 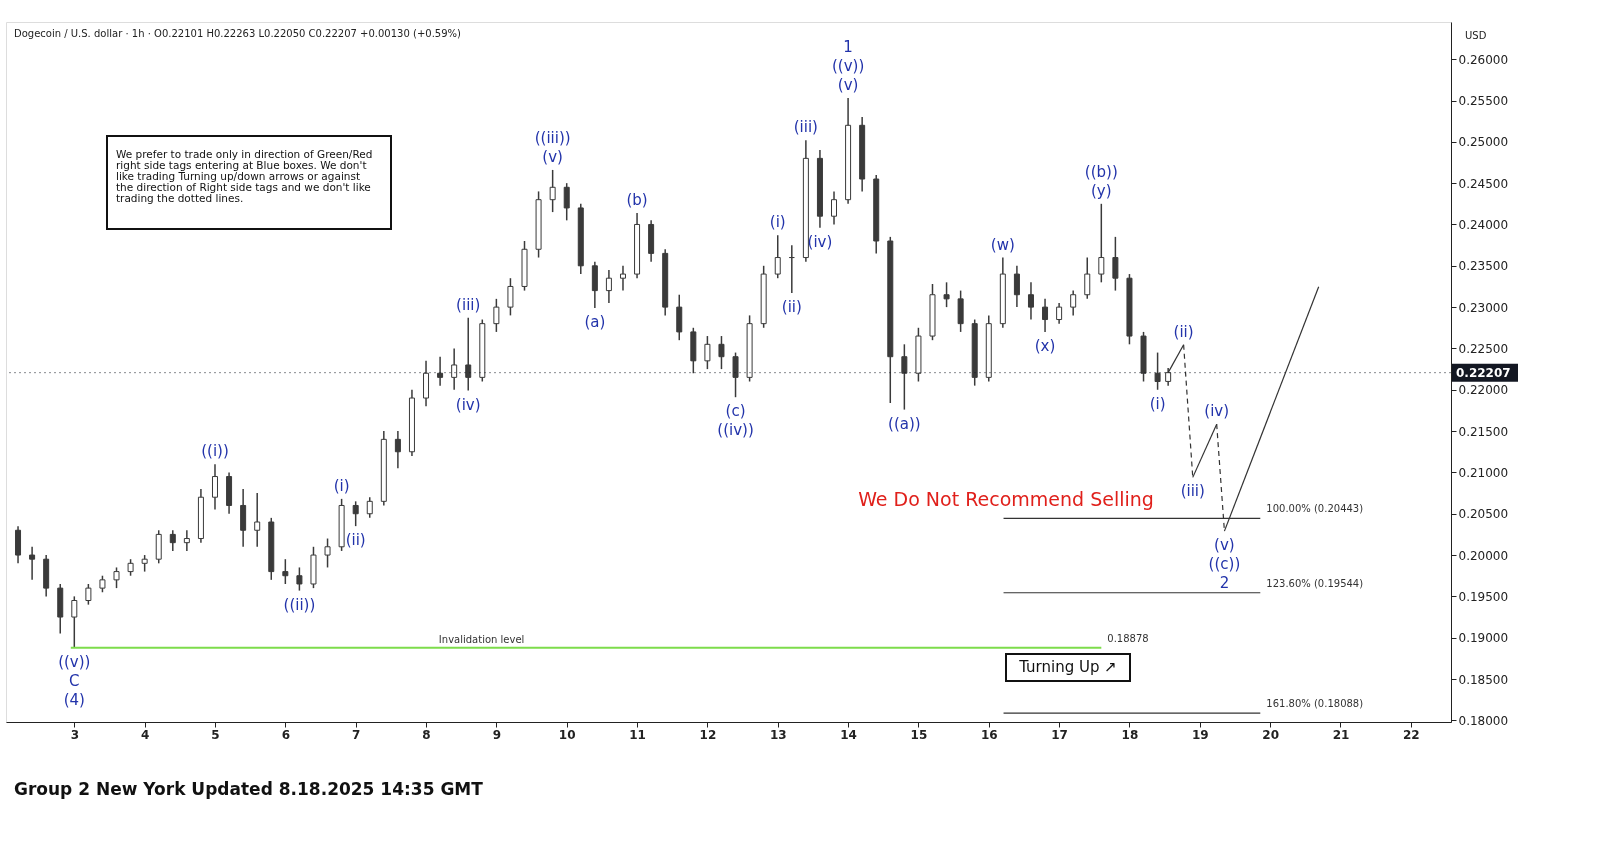 What do you see at coordinates (1315, 704) in the screenshot?
I see `annotation: 161.80% (0.18088)` at bounding box center [1315, 704].